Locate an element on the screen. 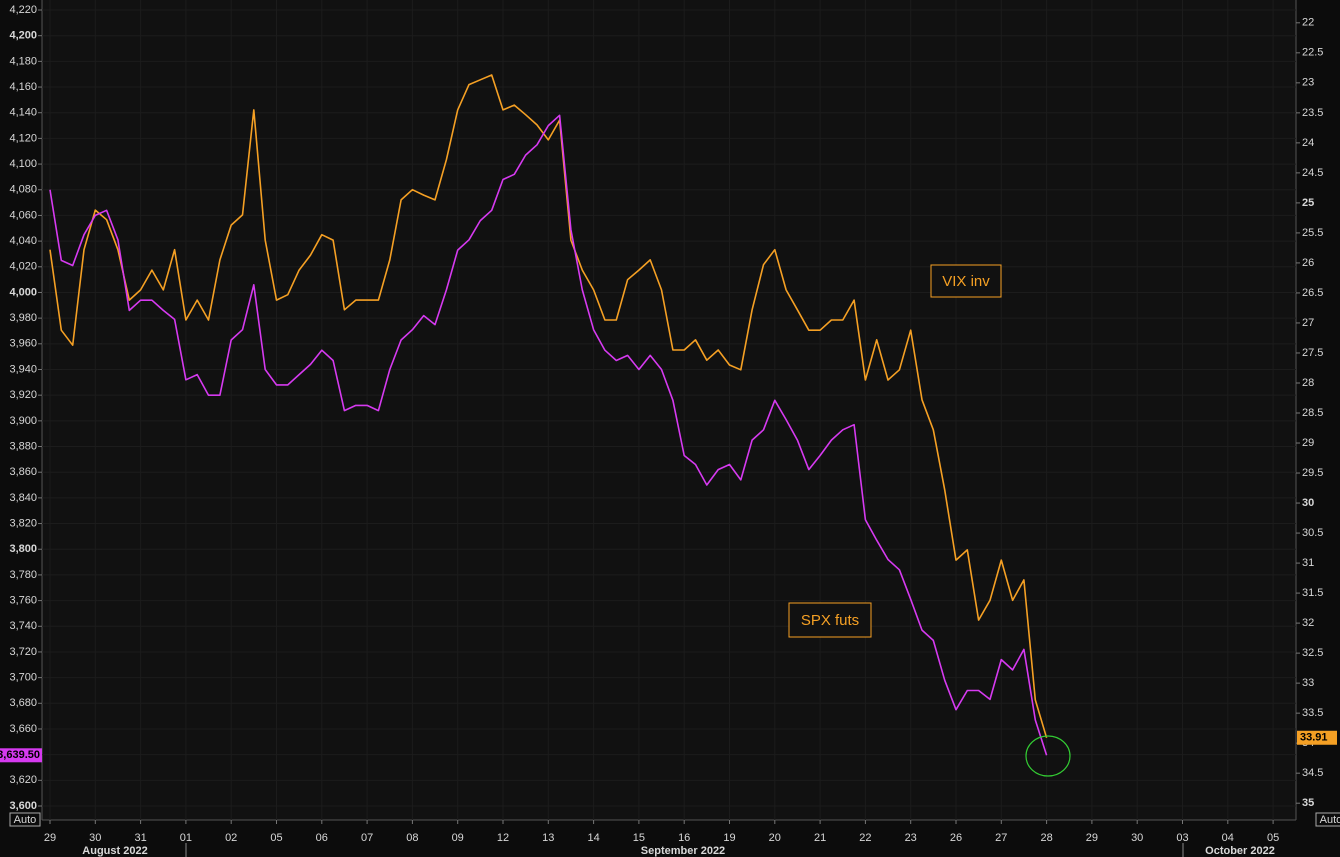 This screenshot has width=1340, height=857. y-tick-label: 4,000 is located at coordinates (23, 292).